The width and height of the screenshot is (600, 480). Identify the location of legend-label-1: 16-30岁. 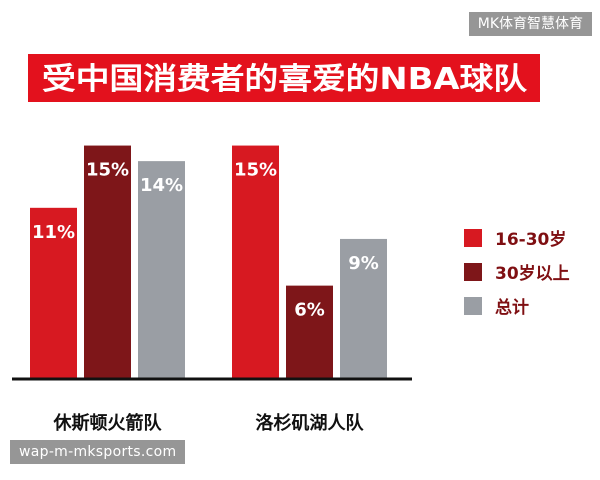
(530, 239).